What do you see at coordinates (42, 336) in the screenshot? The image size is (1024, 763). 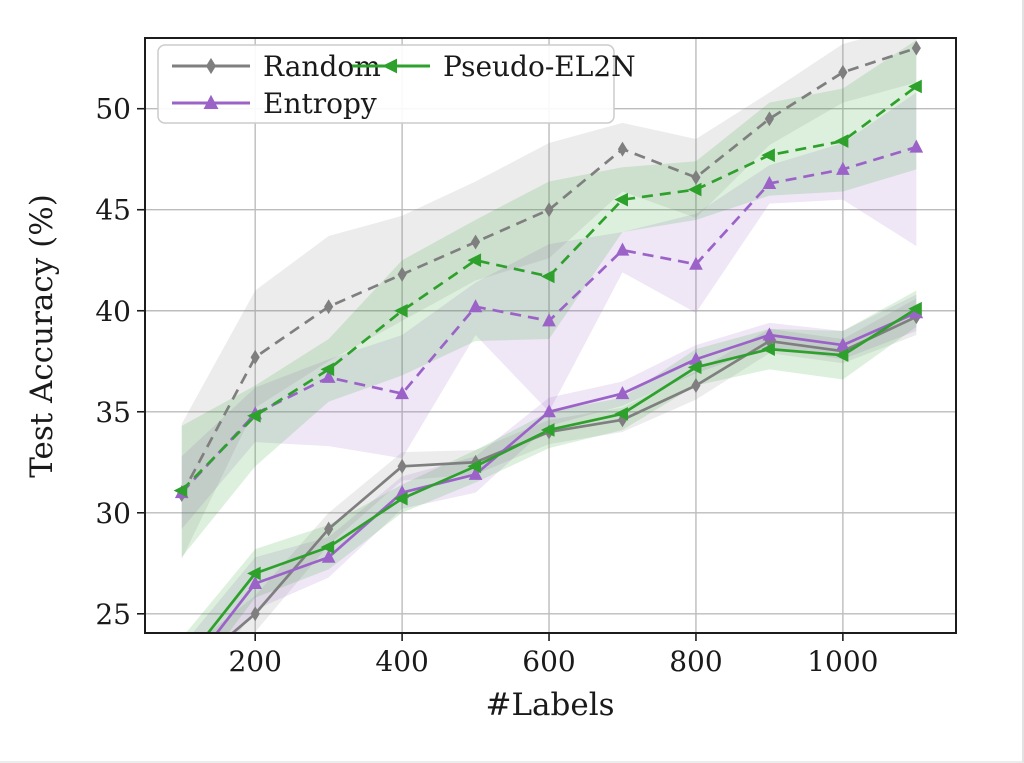 I see `y-axis-label: Test Accuracy (%)` at bounding box center [42, 336].